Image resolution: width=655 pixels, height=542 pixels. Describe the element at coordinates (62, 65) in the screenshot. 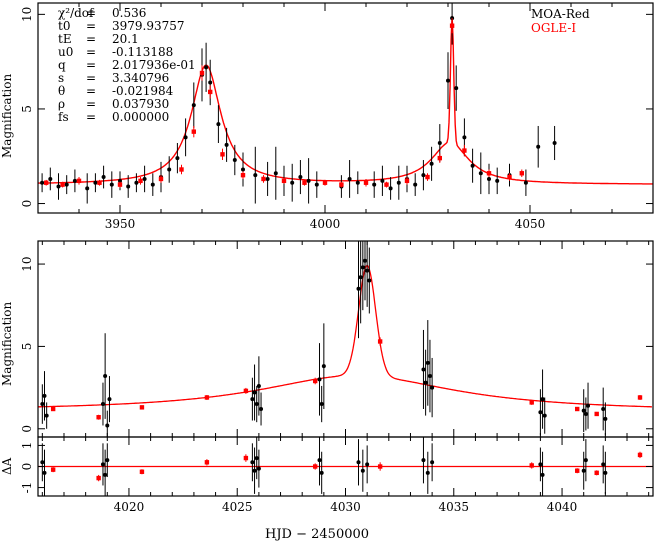

I see `param-symbol: q` at that location.